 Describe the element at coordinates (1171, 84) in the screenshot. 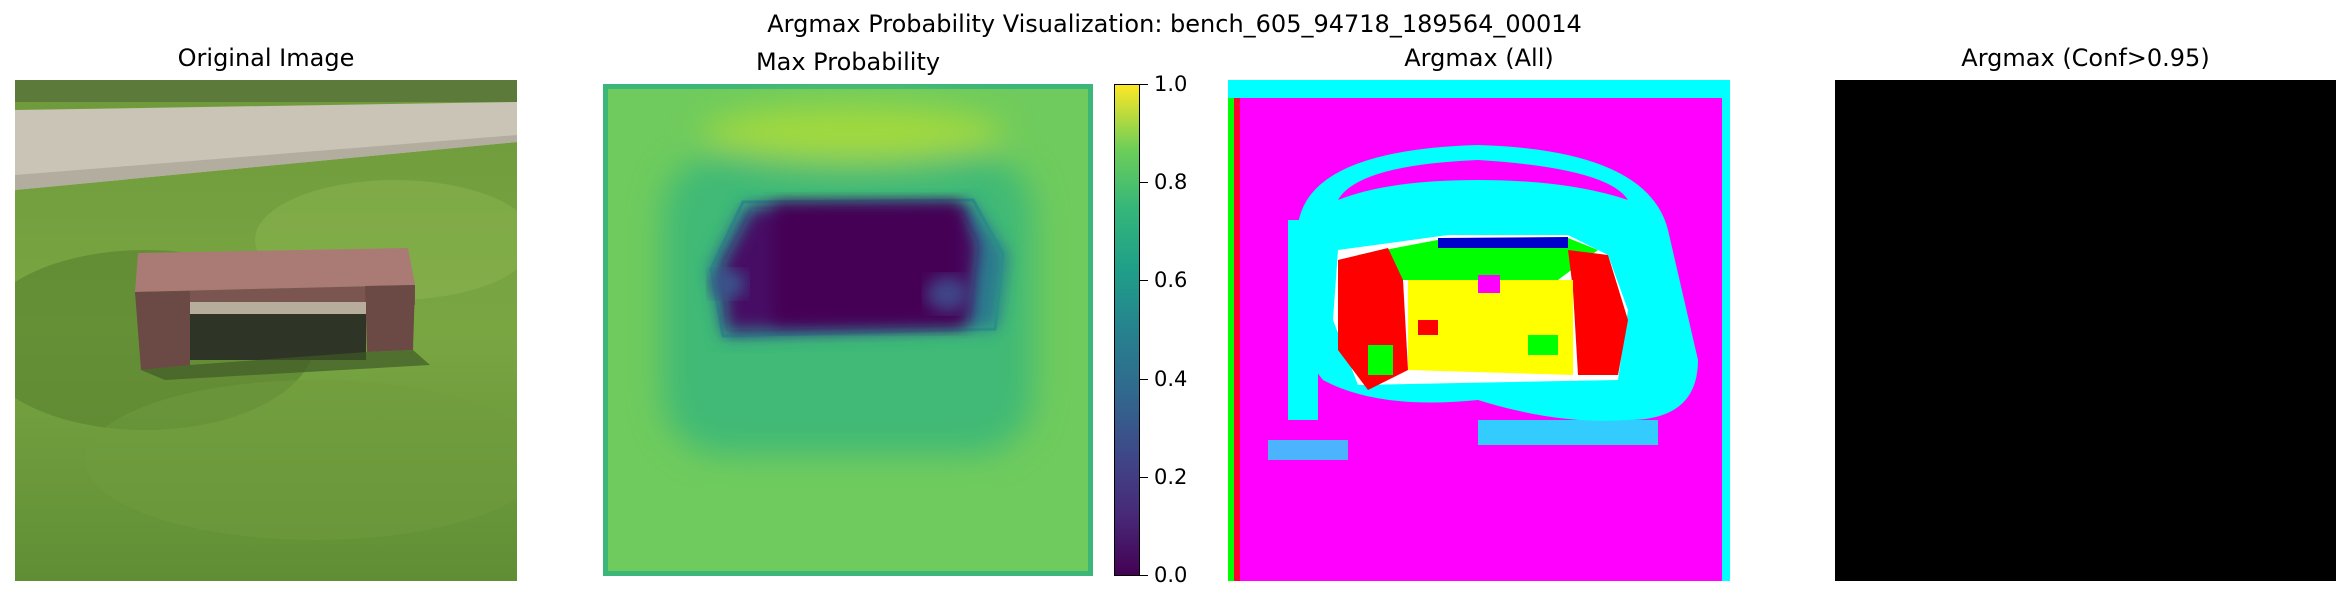

I see `colorbar-tick-label: 1.0` at that location.